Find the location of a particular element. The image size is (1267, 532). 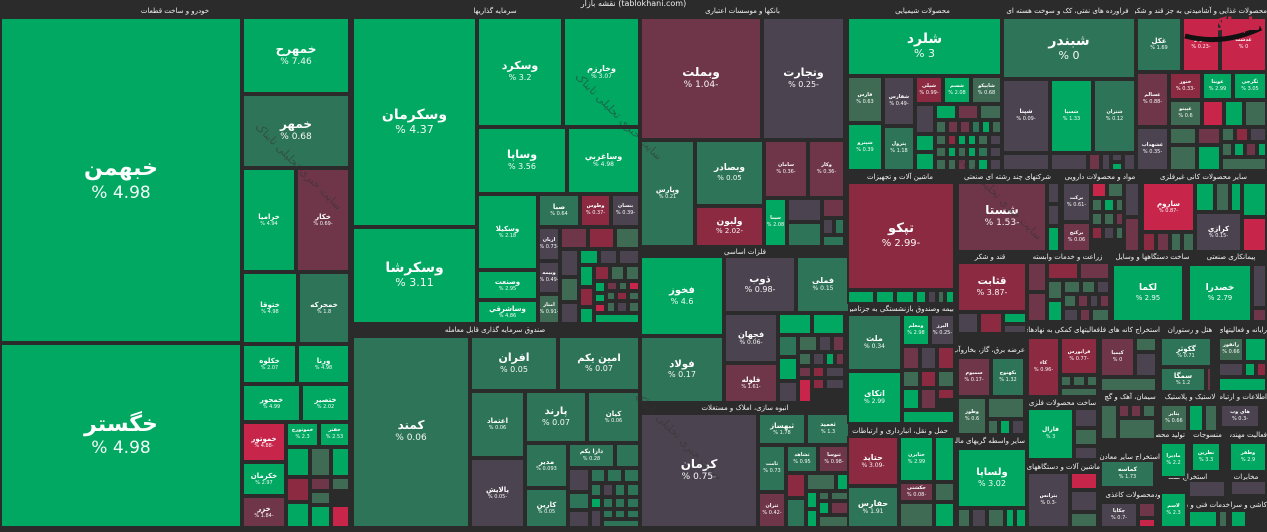

stock-tile: نطرین 3.3 % is located at coordinates (1206, 457).